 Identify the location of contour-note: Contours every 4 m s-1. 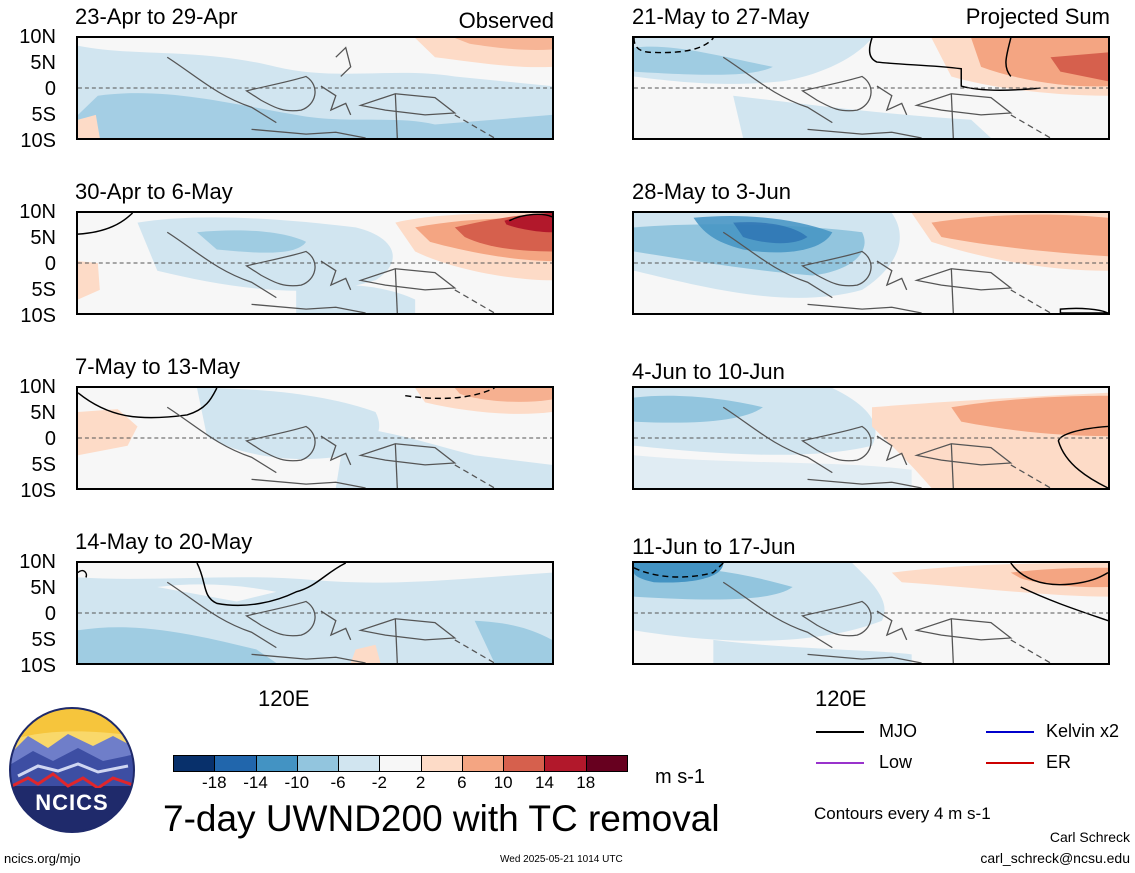
(902, 813).